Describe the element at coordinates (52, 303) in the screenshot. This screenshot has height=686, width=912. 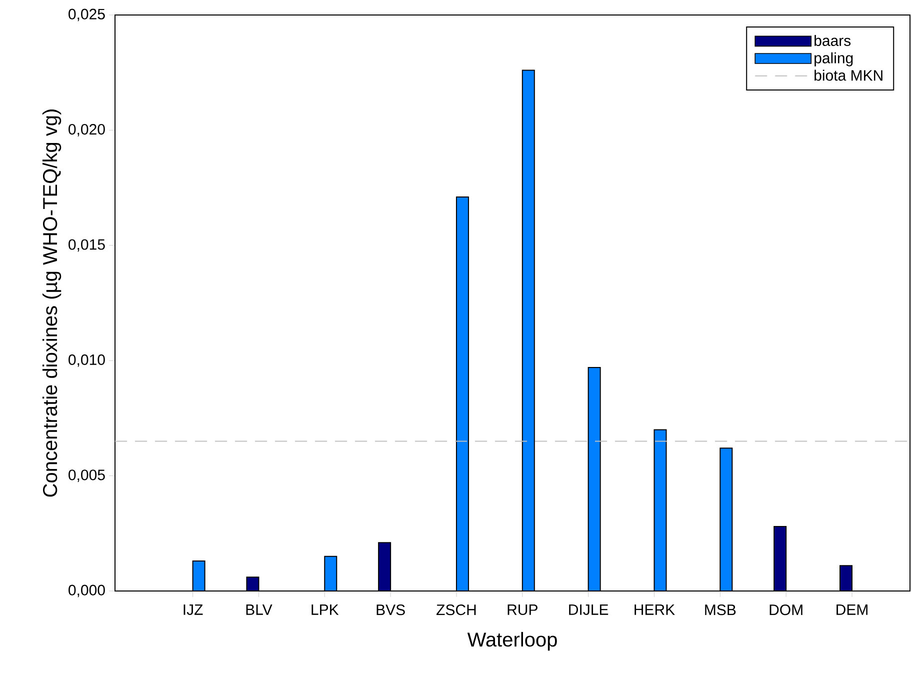
I see `y-axis-title: Concentratie dioxines (µg WHO-TEQ/kg vg)` at that location.